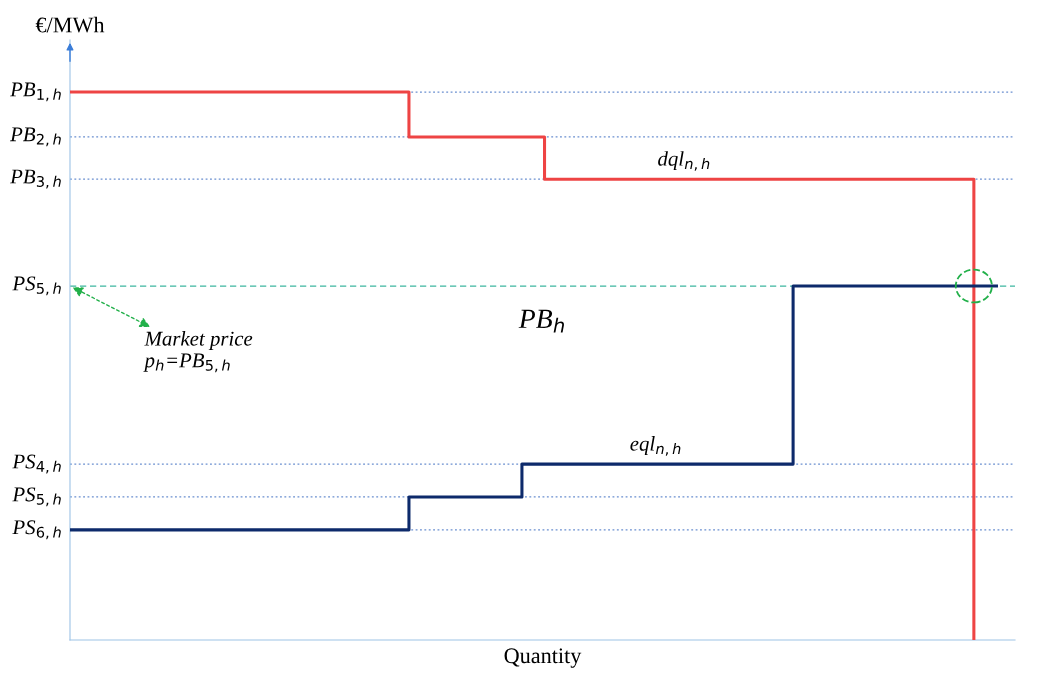 This screenshot has width=1043, height=678. What do you see at coordinates (655, 446) in the screenshot?
I see `annotation: eql$_{n,h}$` at bounding box center [655, 446].